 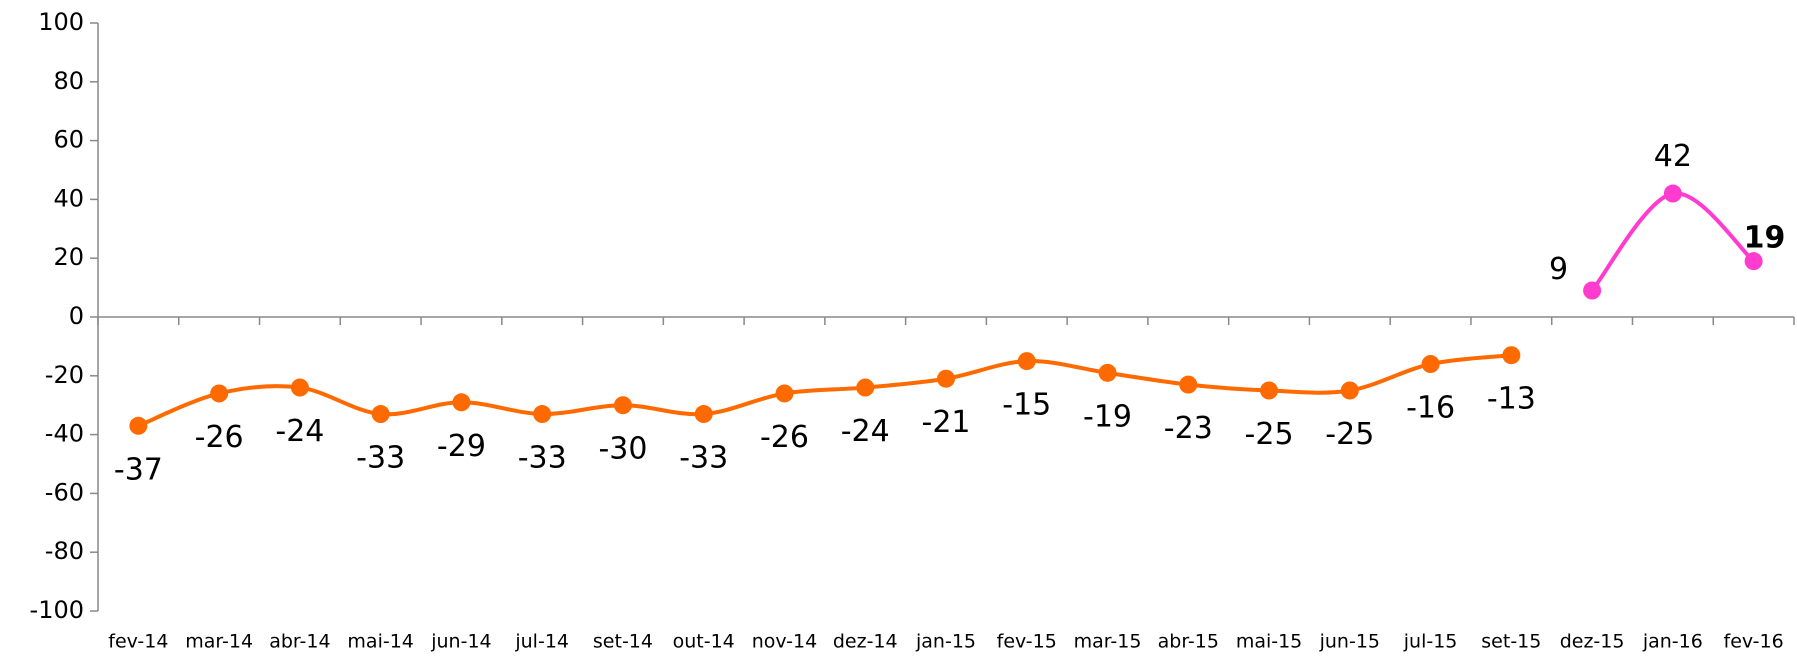 What do you see at coordinates (460, 642) in the screenshot?
I see `x-tick-label: jun-14` at bounding box center [460, 642].